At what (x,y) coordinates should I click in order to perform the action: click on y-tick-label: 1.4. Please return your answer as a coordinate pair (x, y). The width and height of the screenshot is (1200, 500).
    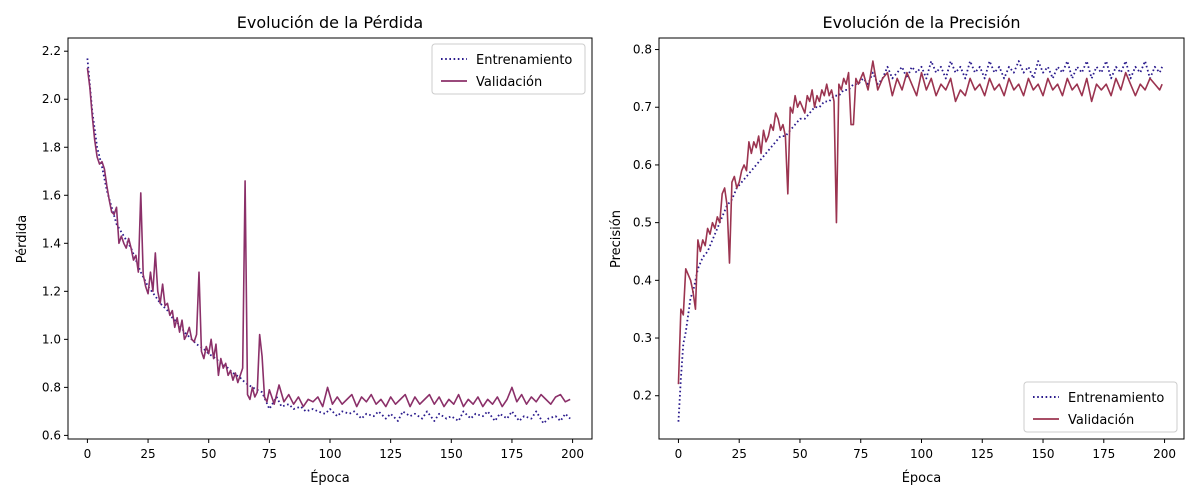
    Looking at the image, I should click on (51, 243).